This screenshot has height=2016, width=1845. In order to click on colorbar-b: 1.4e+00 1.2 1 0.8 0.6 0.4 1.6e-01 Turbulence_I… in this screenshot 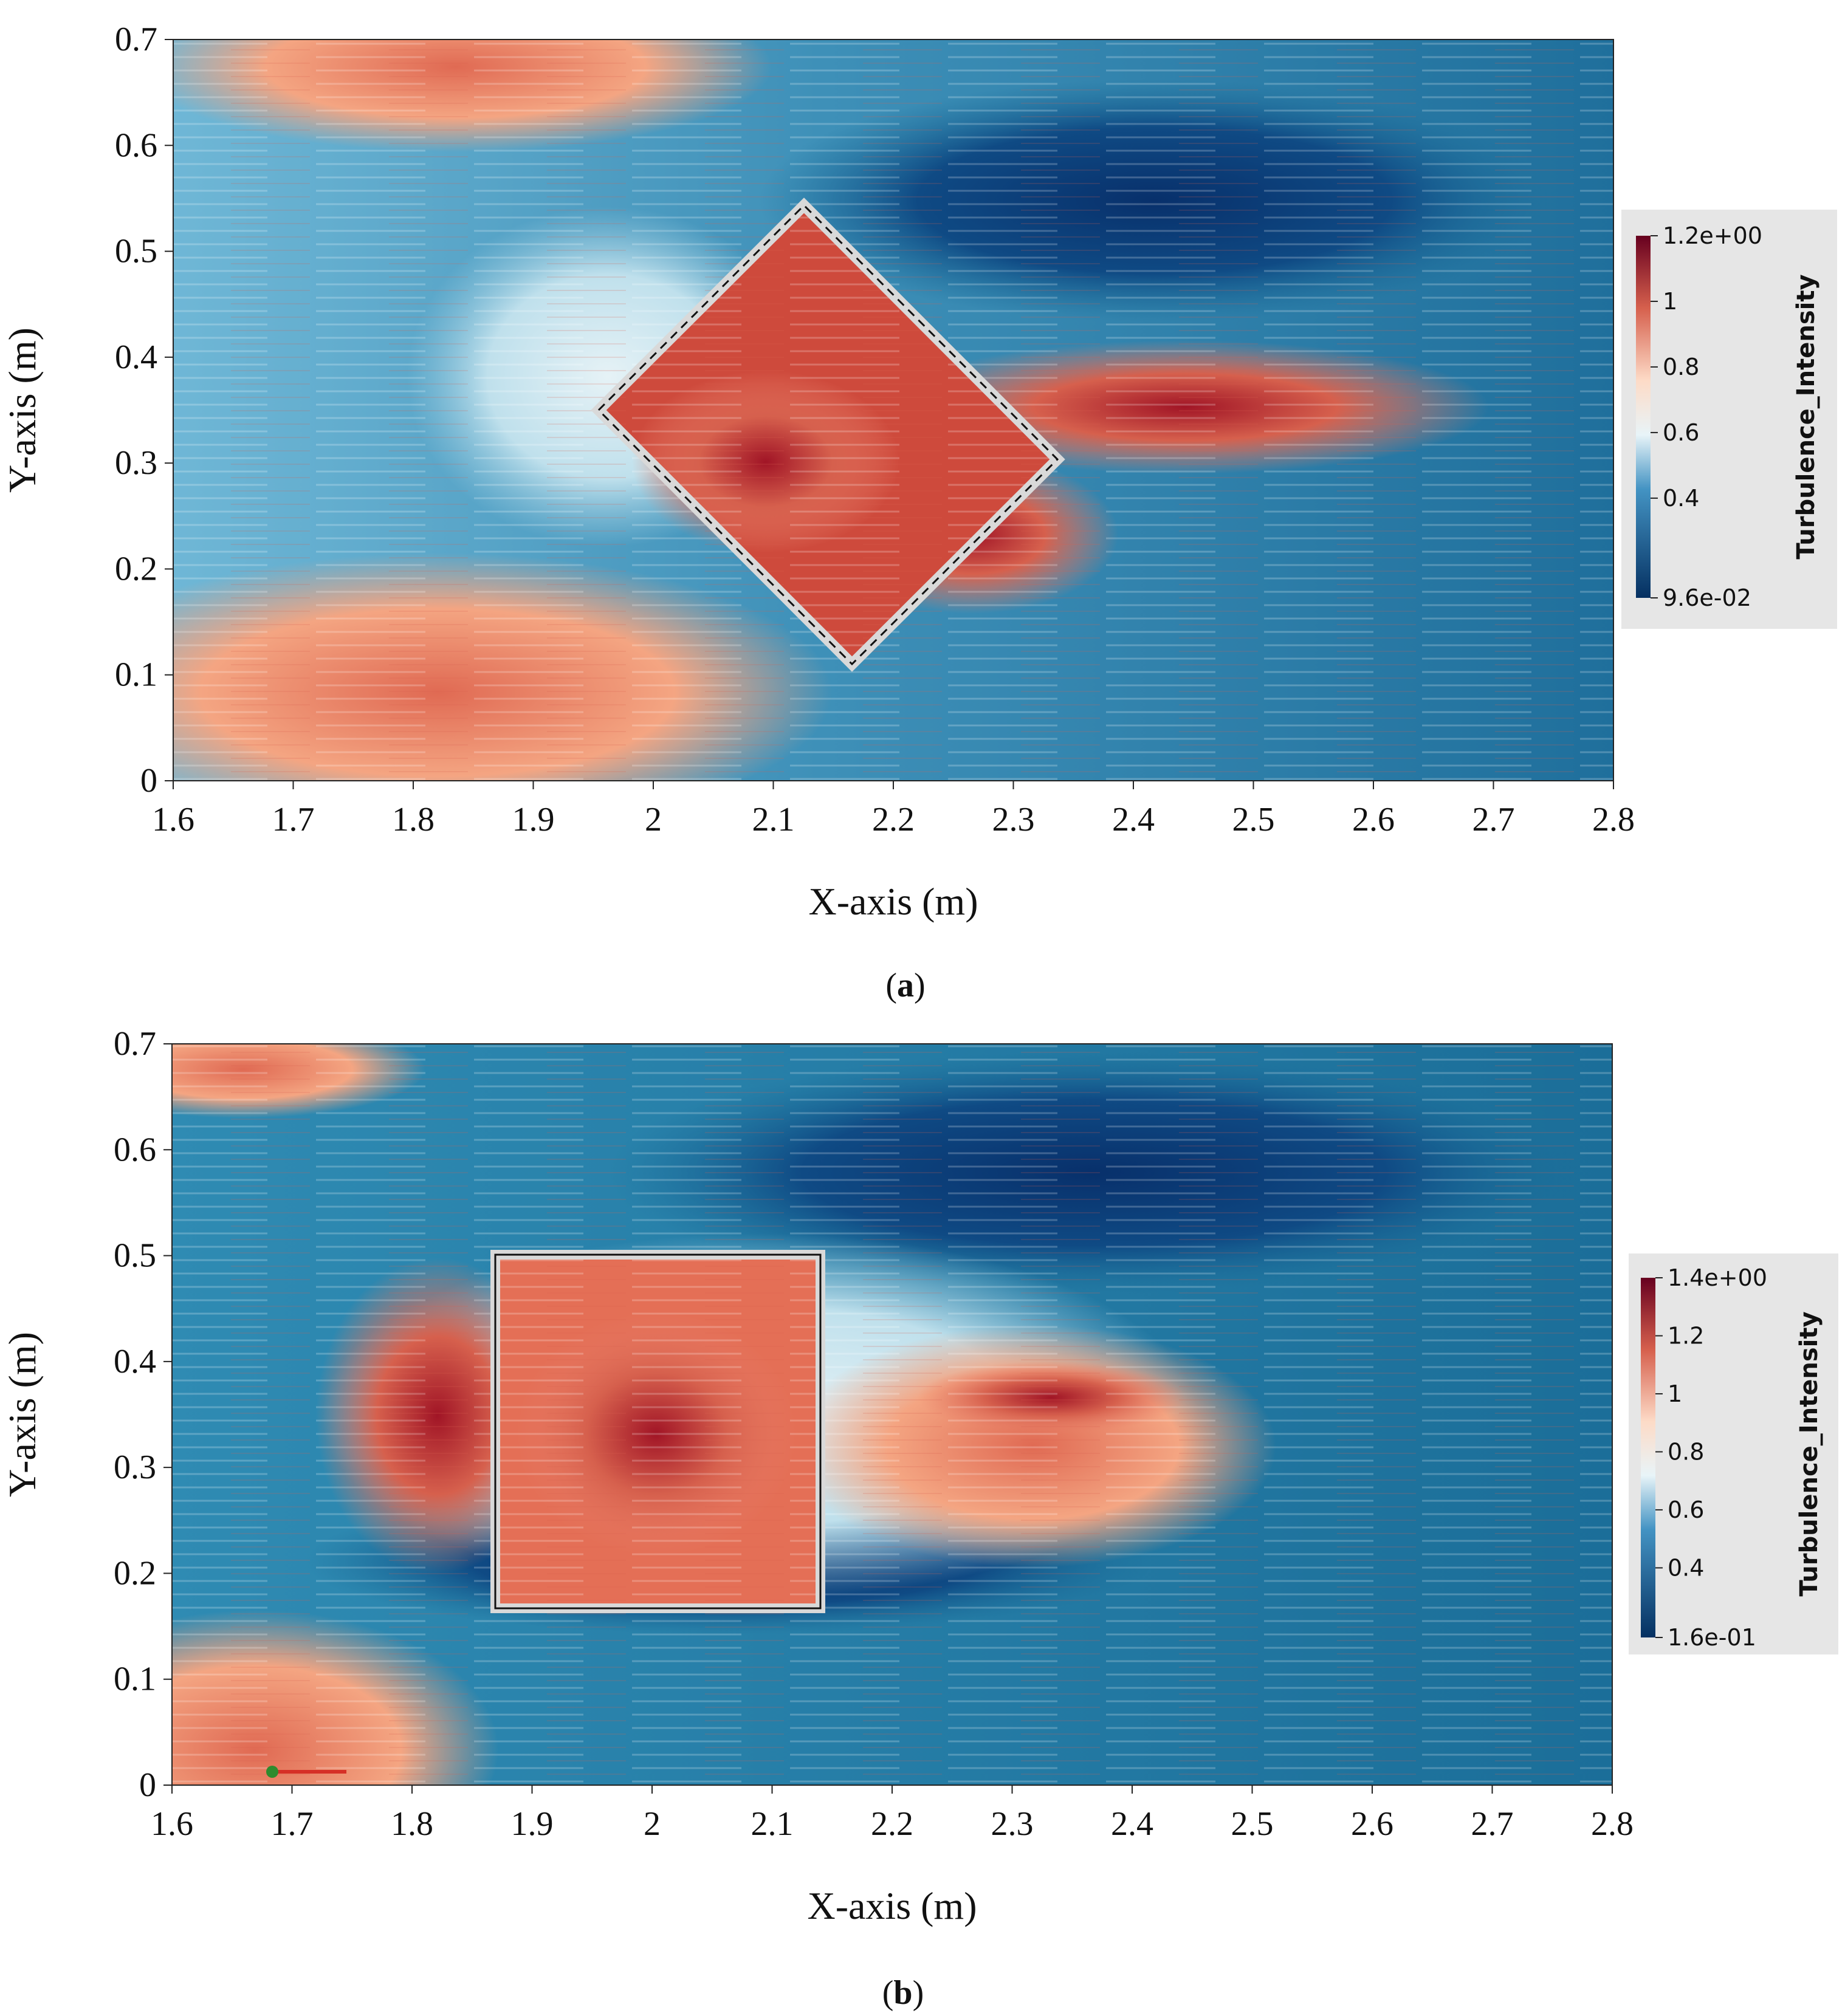, I will do `click(1733, 1453)`.